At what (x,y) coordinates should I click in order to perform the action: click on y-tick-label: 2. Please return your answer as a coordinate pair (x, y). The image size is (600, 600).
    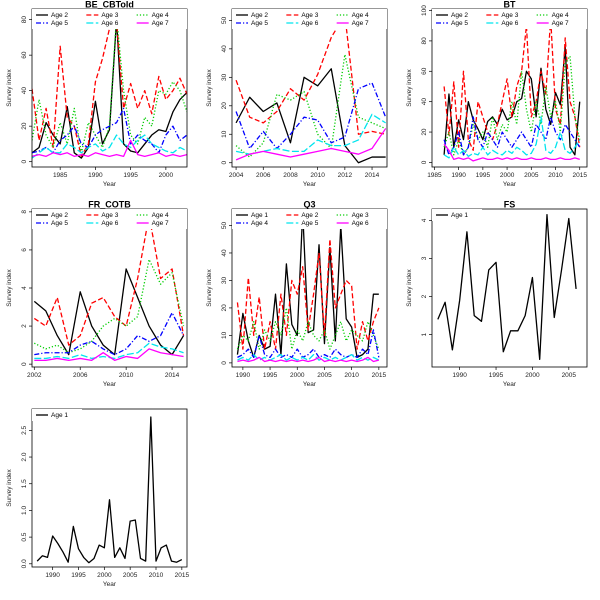
    Looking at the image, I should click on (24, 326).